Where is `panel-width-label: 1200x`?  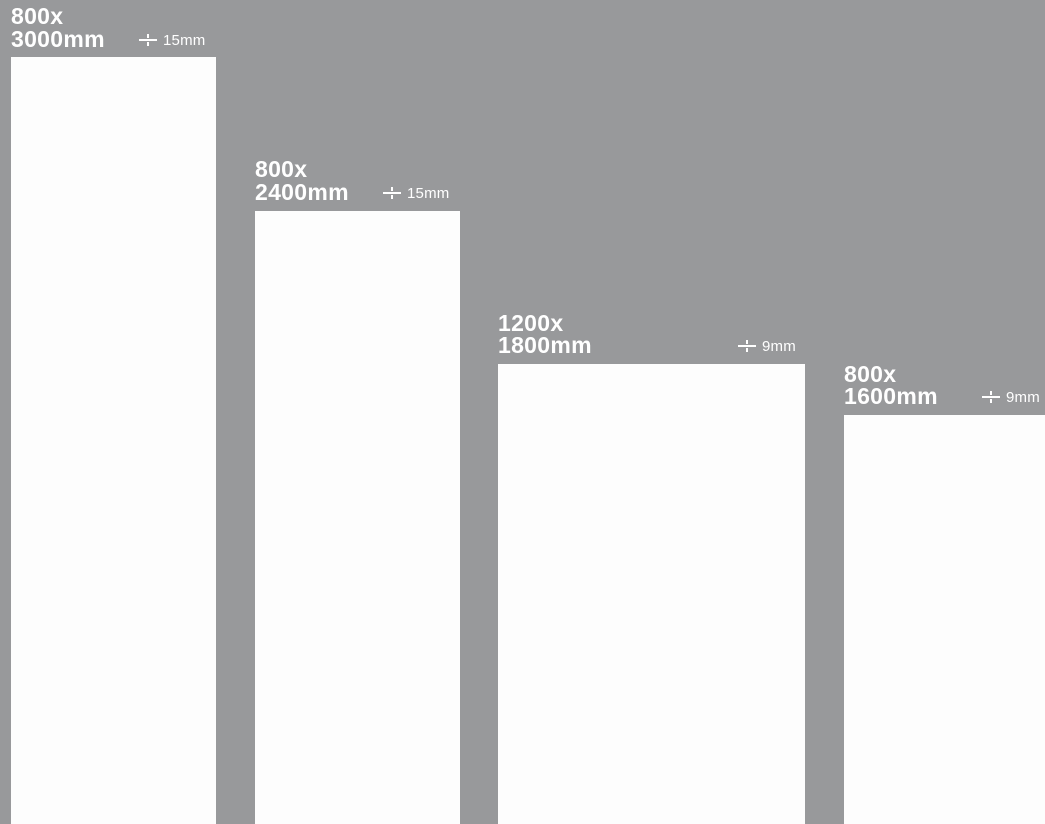 panel-width-label: 1200x is located at coordinates (531, 323).